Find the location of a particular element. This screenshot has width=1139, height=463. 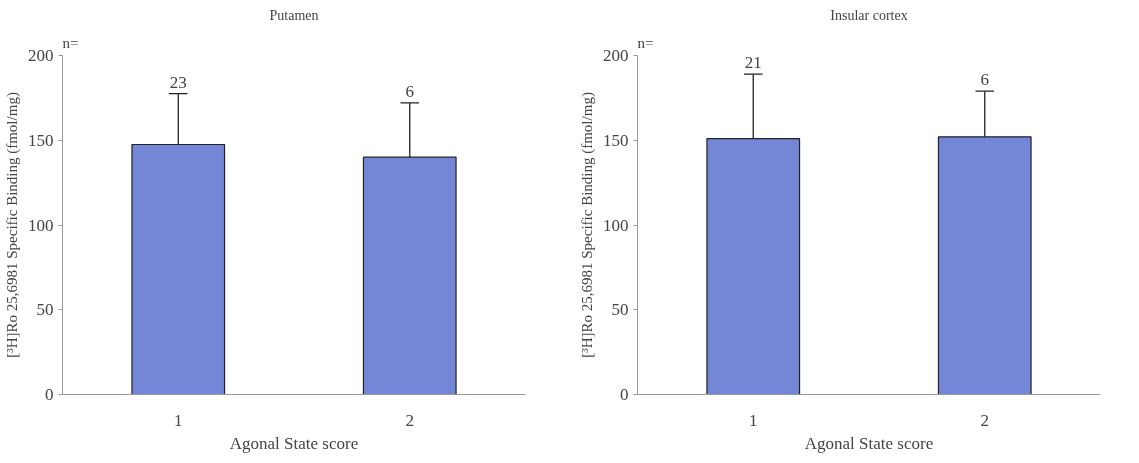

annotation: 23 is located at coordinates (178, 82).